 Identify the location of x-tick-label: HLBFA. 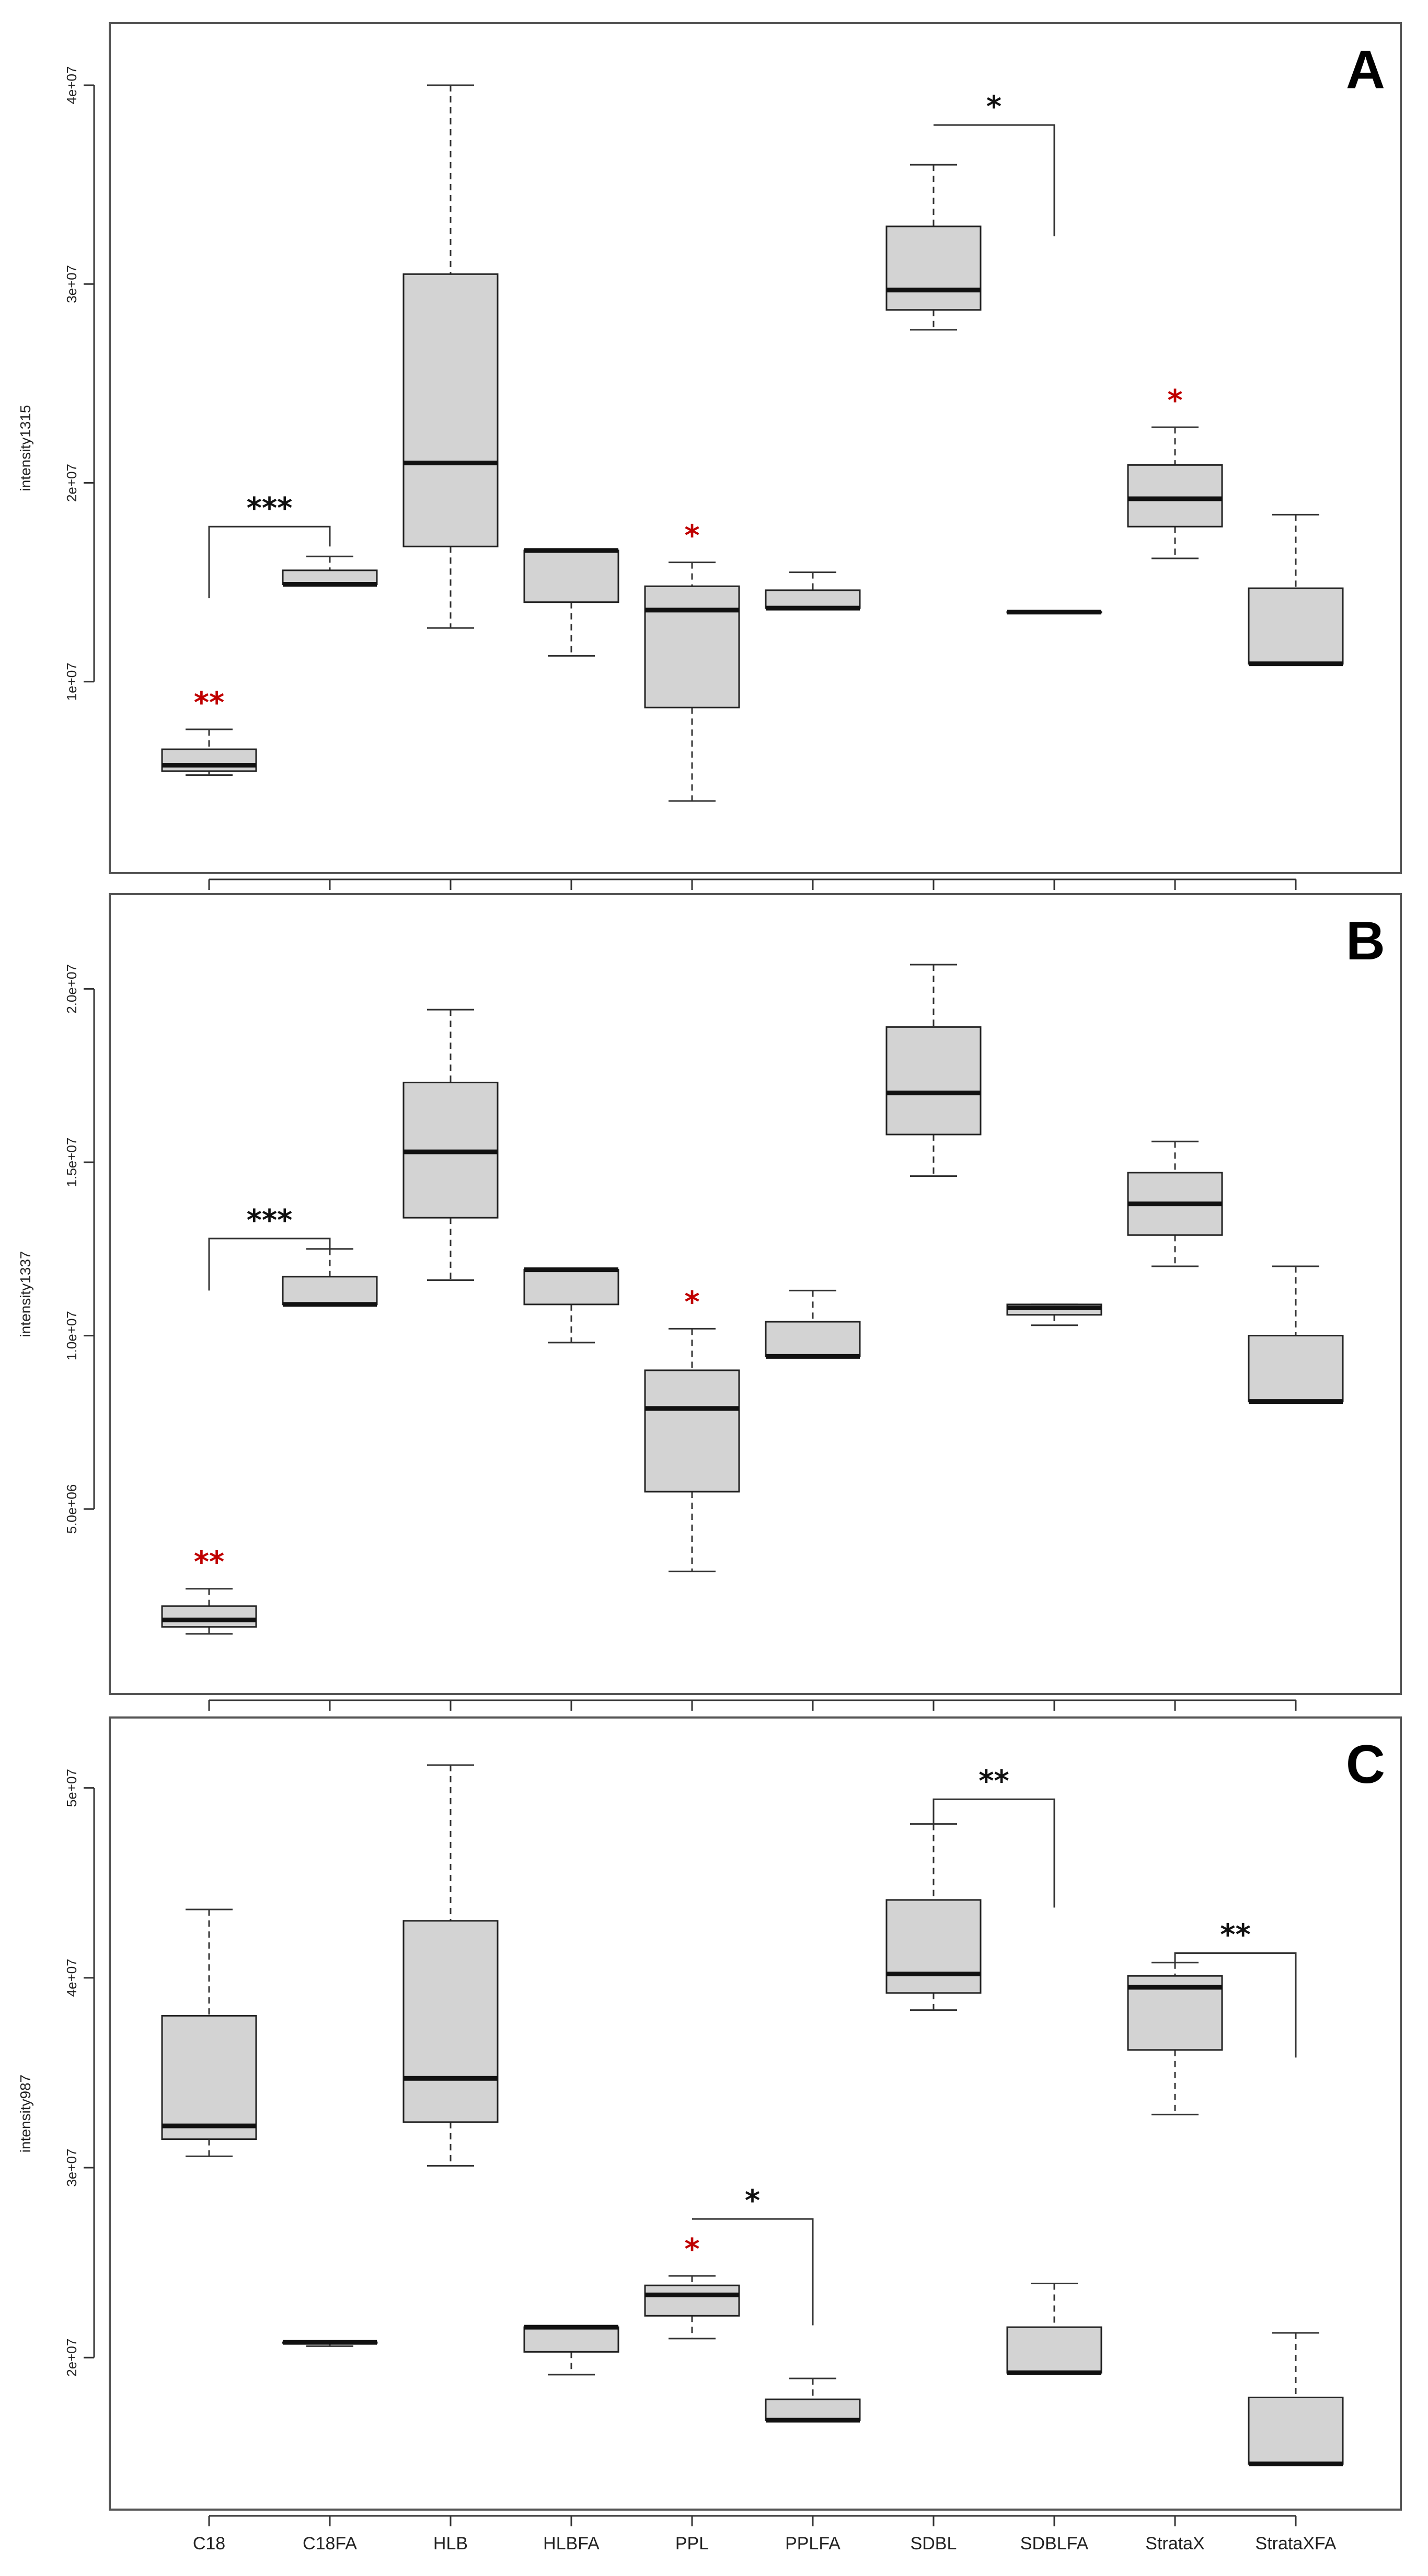
(572, 2544).